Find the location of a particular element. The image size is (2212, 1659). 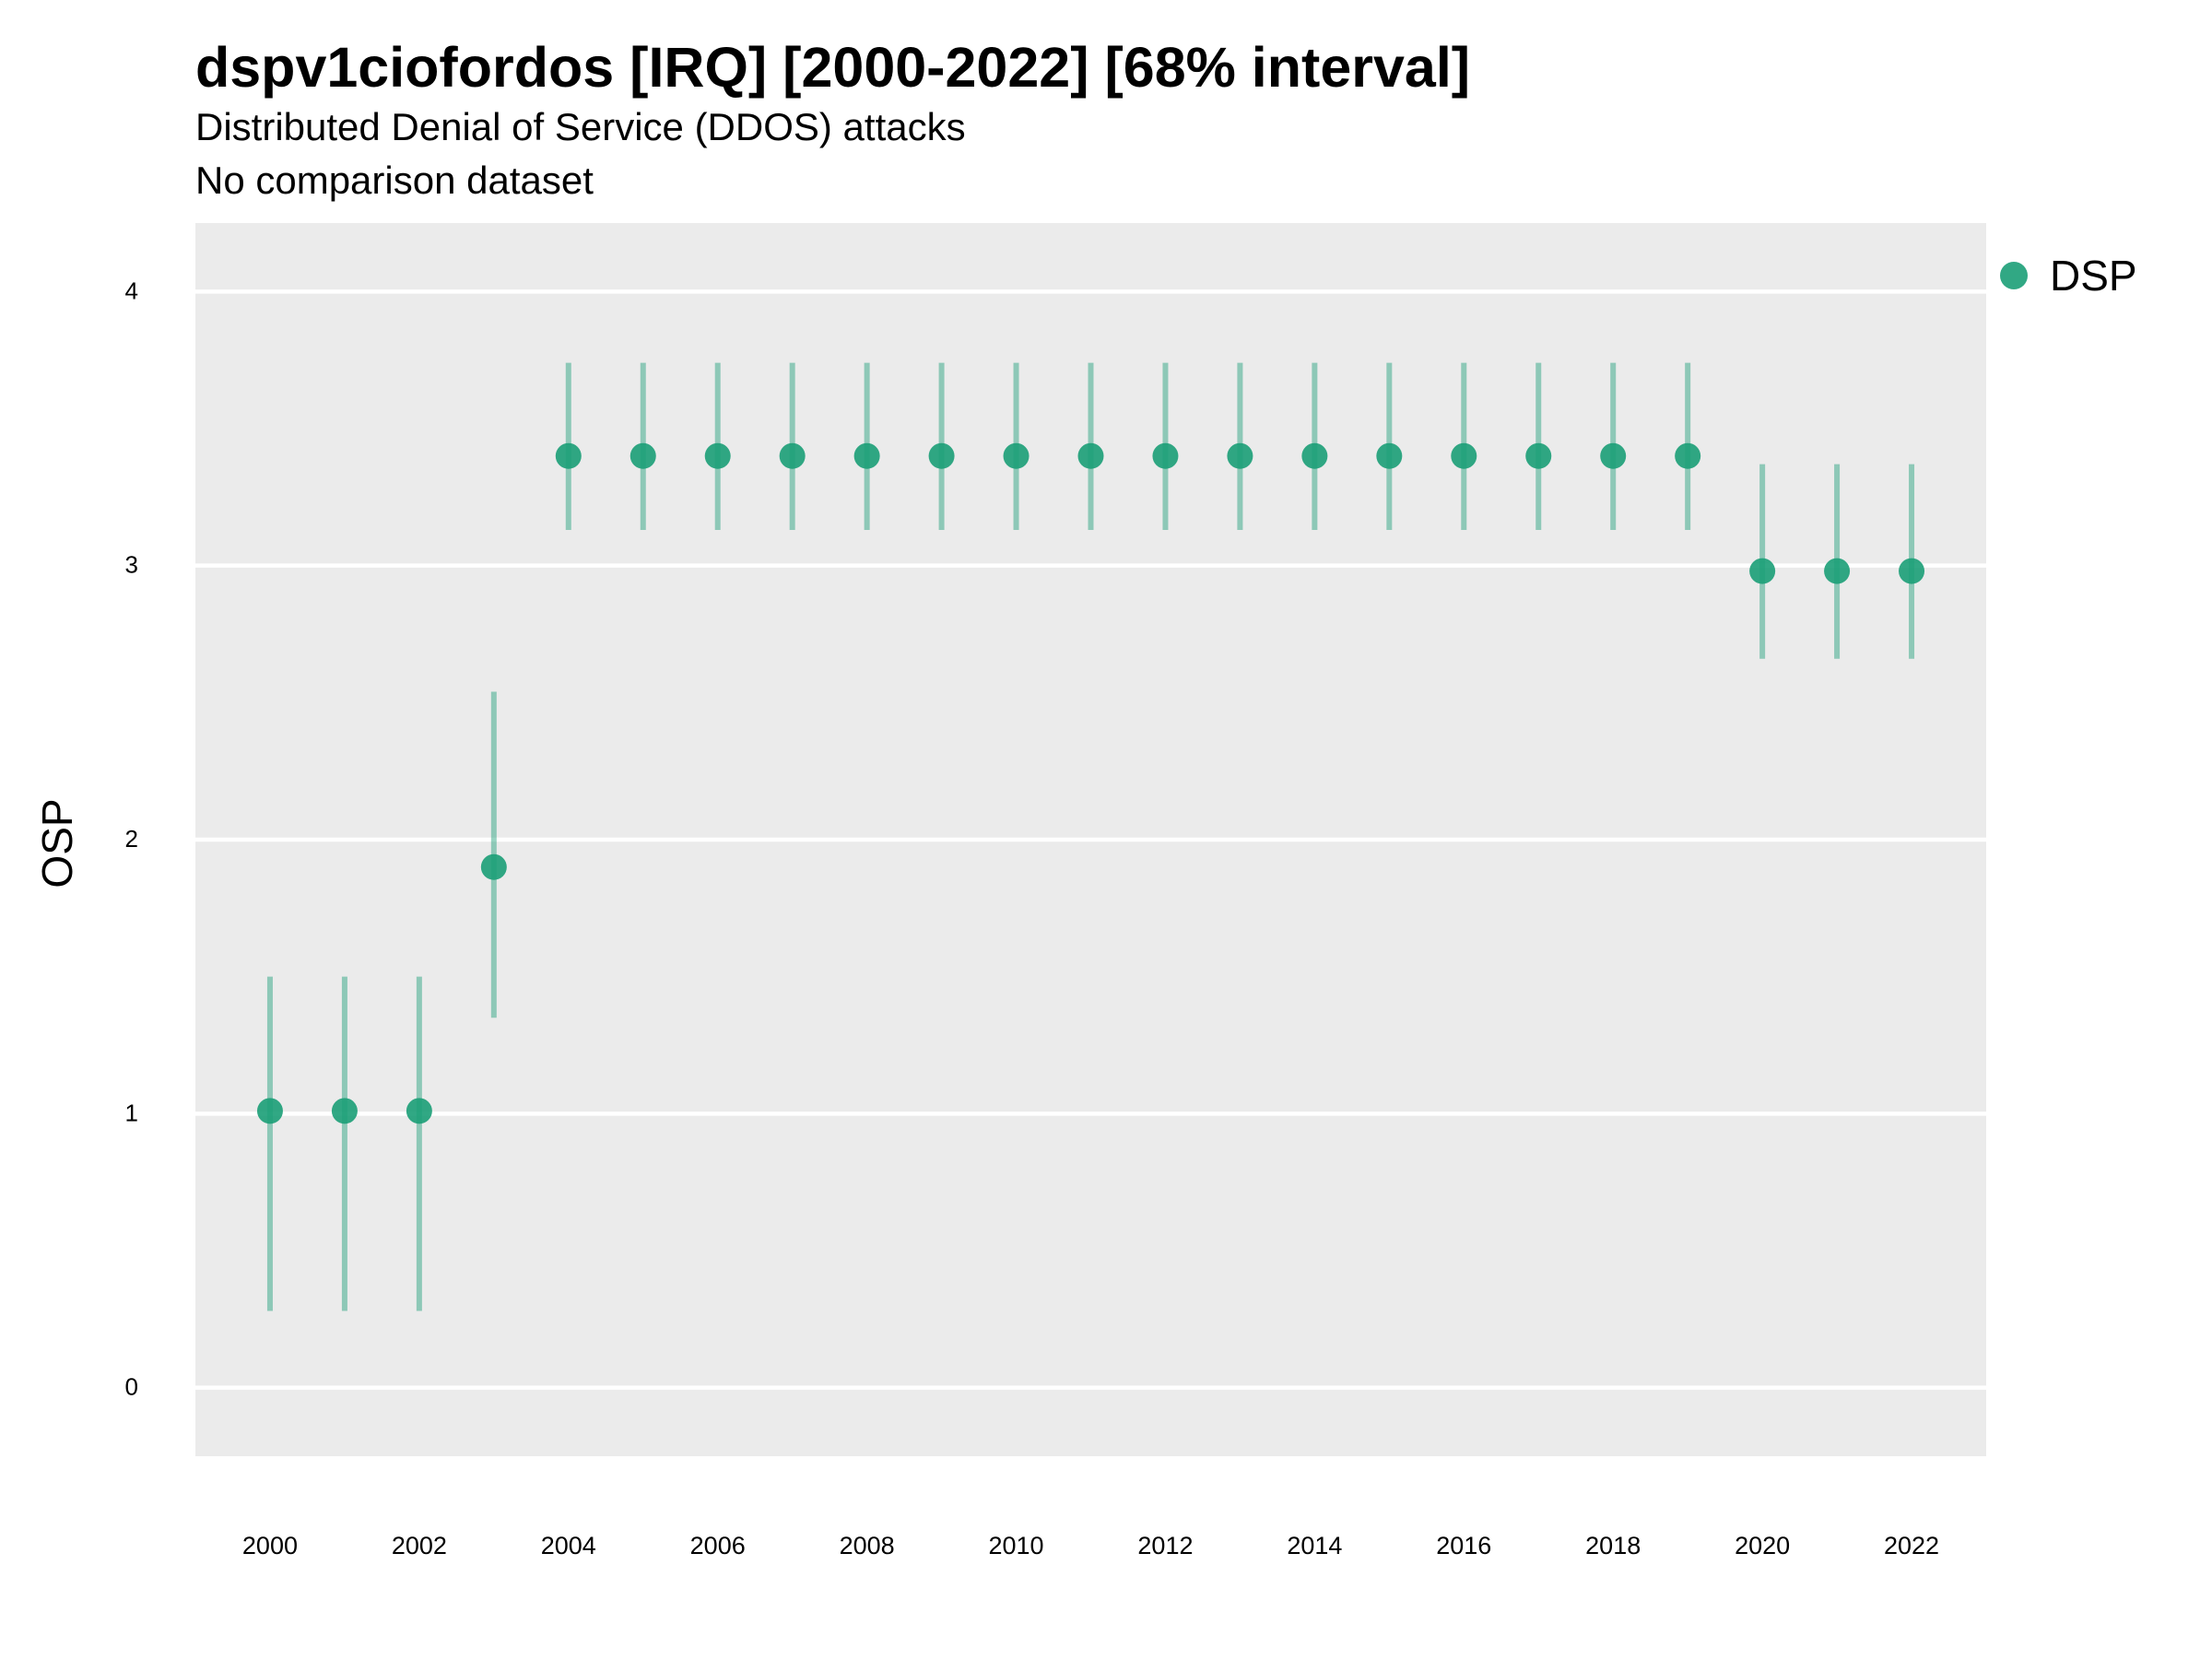

y-tick-label: 0 is located at coordinates (131, 1387).